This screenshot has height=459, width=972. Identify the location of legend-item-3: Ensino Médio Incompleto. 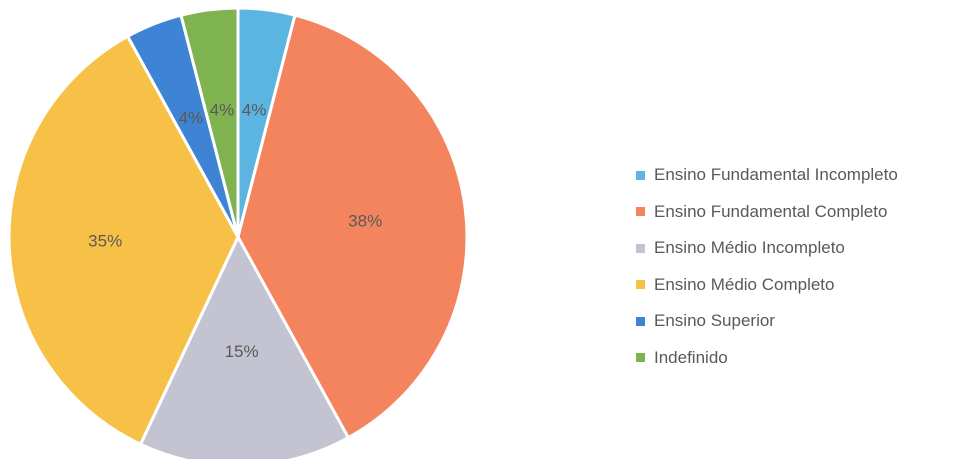
(804, 248).